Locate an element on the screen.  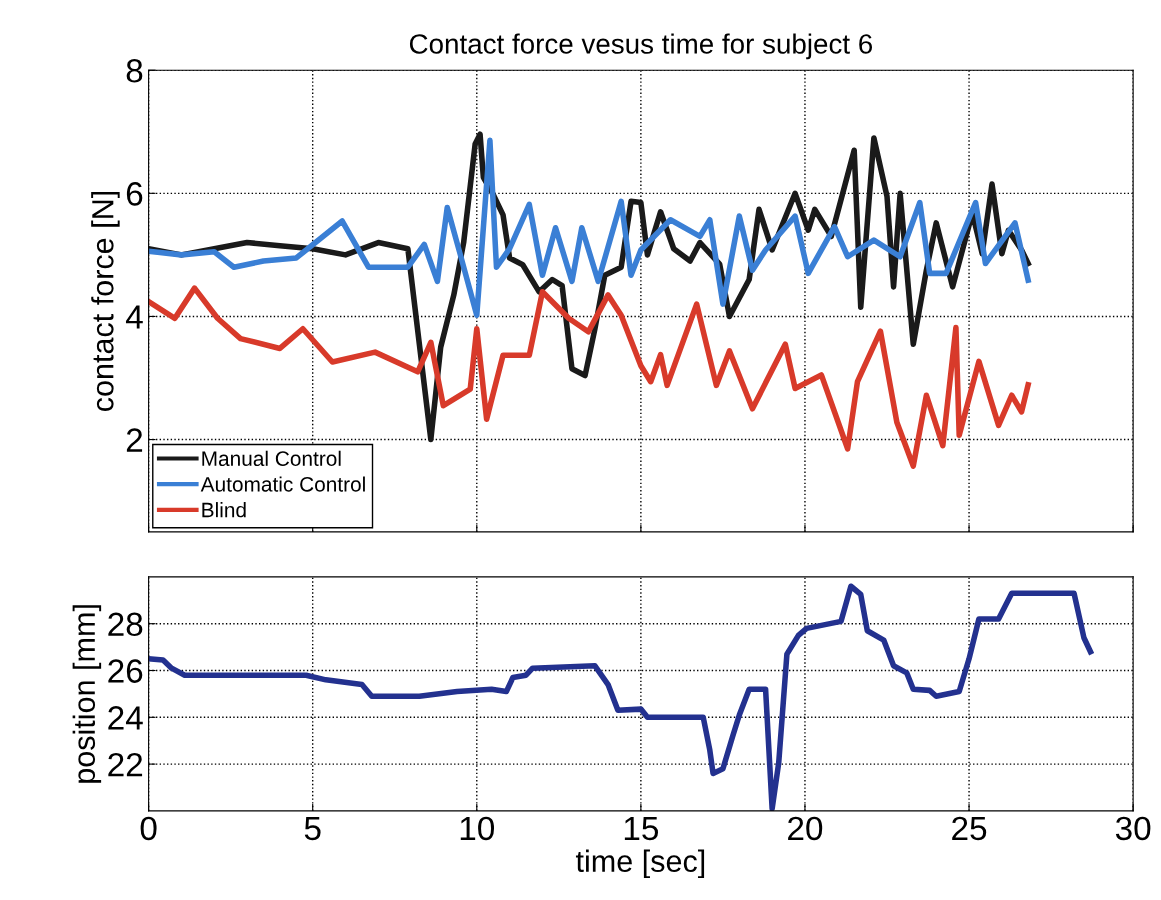
legend-label: Automatic Control is located at coordinates (282, 484).